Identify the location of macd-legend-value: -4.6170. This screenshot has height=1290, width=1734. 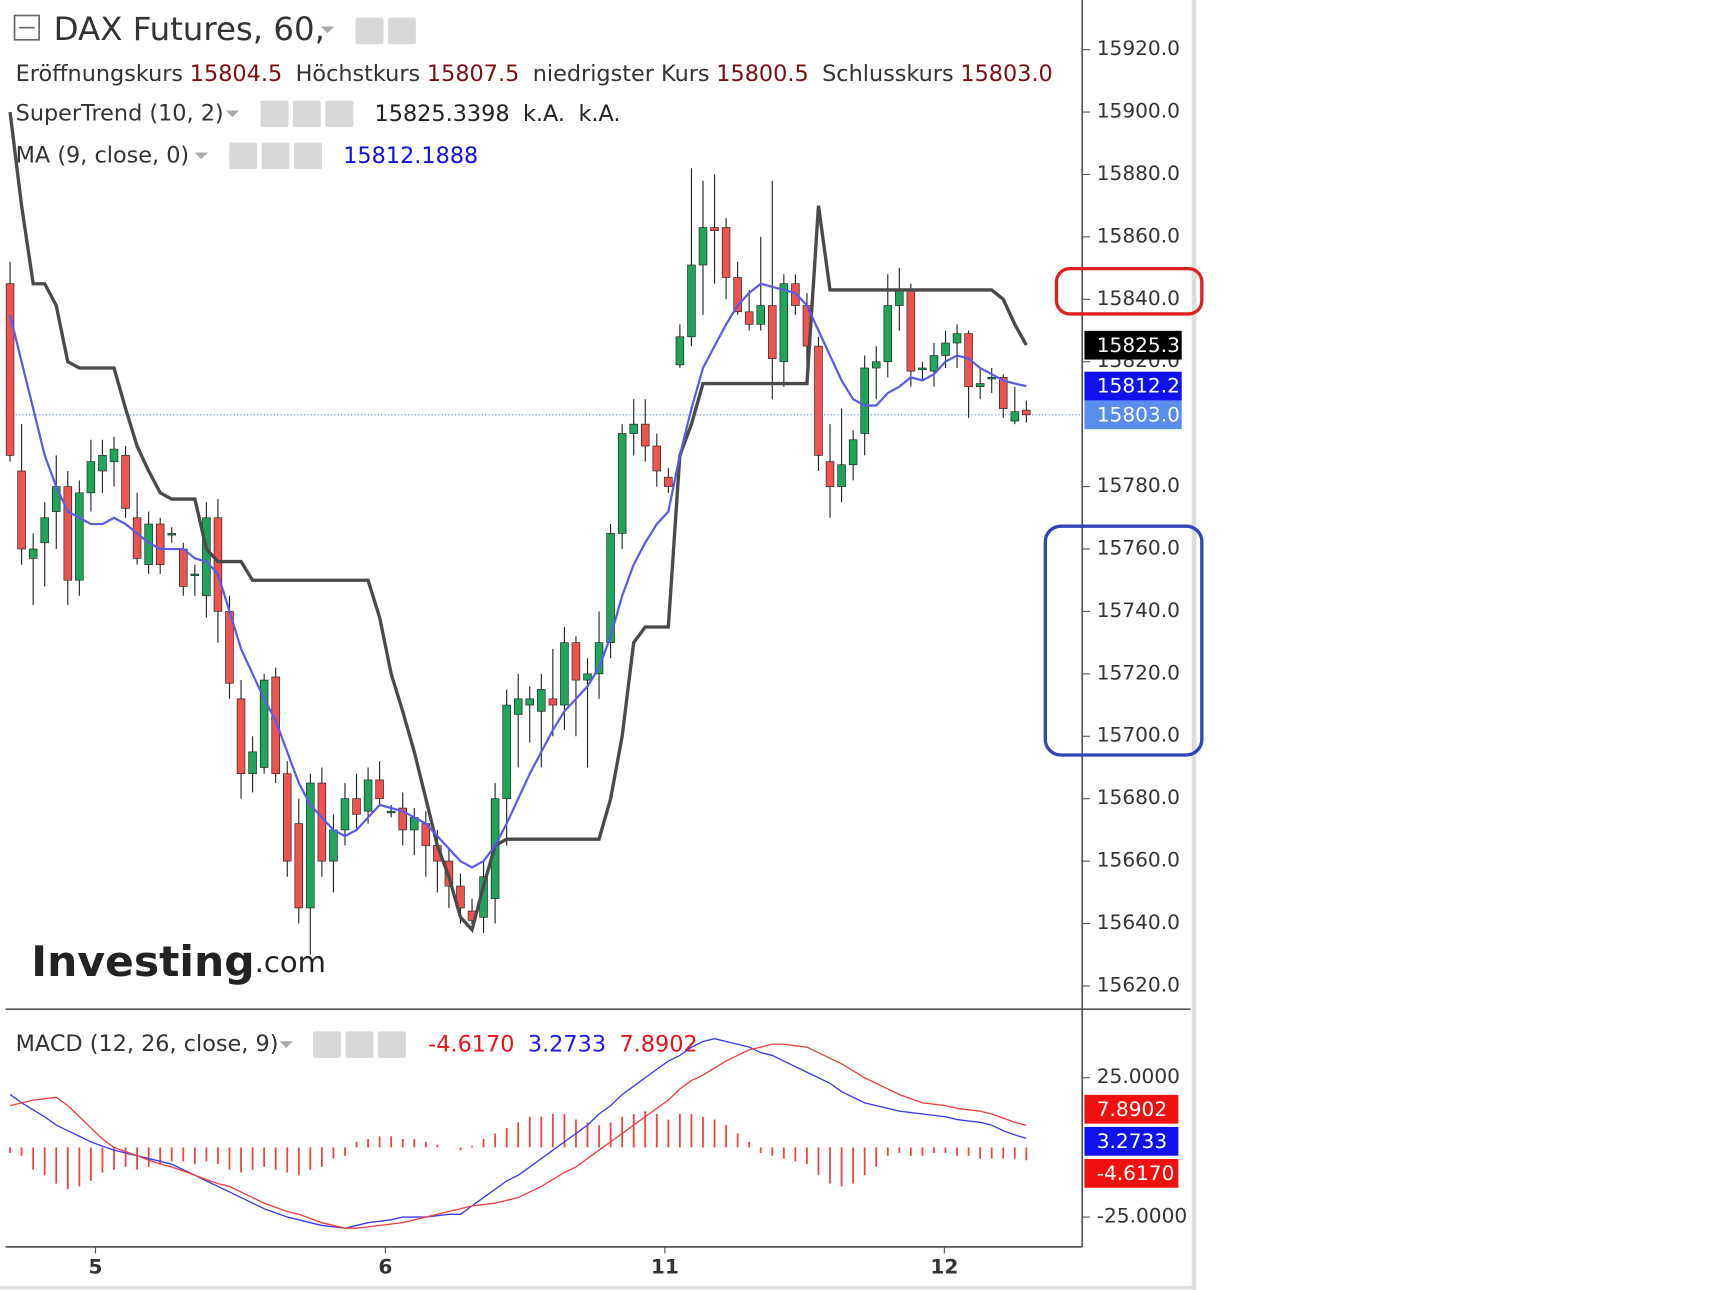
(471, 1044).